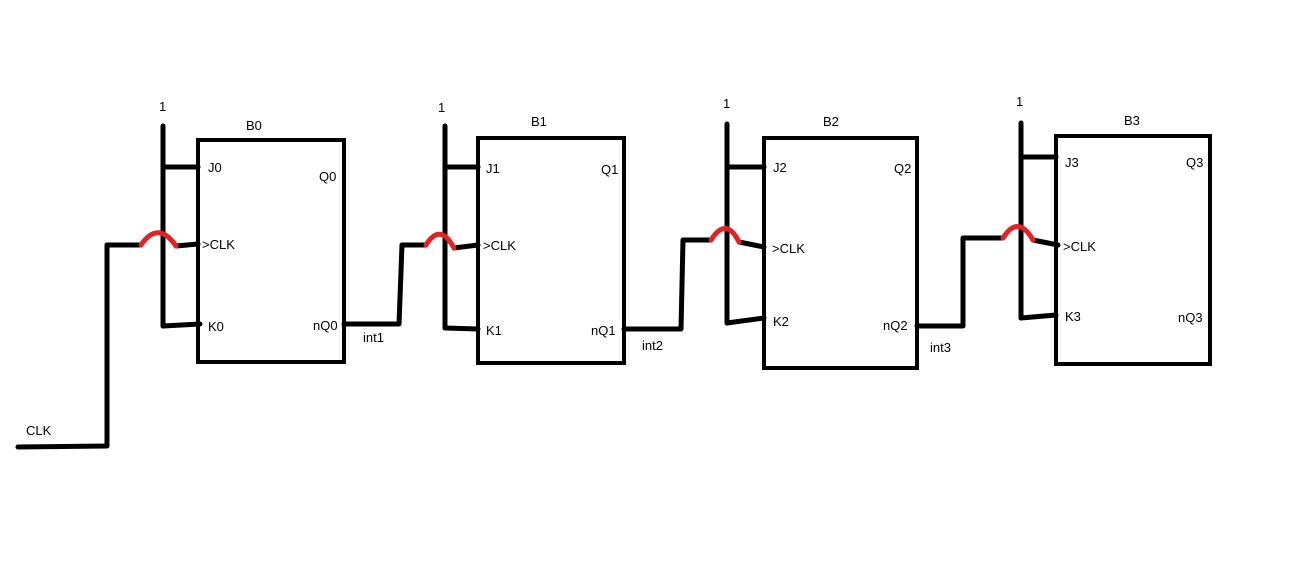 This screenshot has width=1303, height=564. I want to click on net-int3-wire, so click(960, 282).